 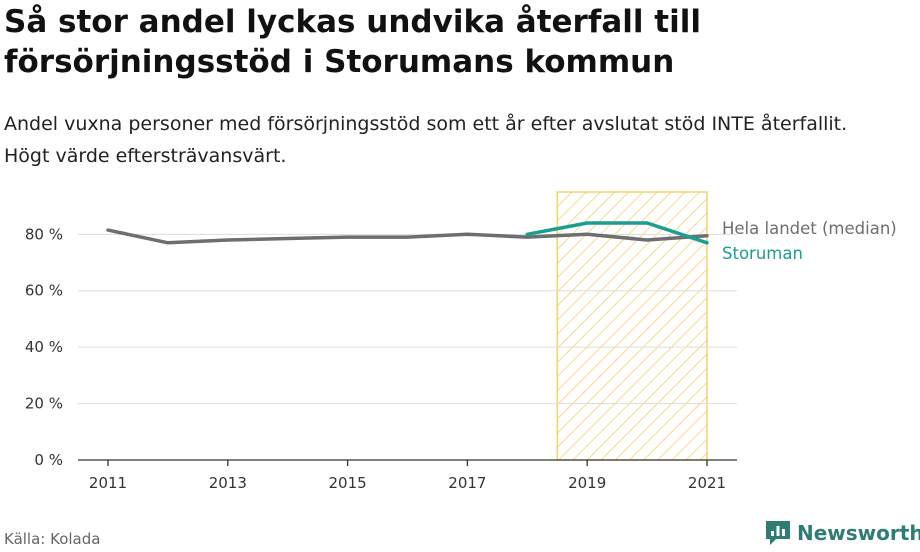 I want to click on x-tick-label: 2015, so click(x=348, y=483).